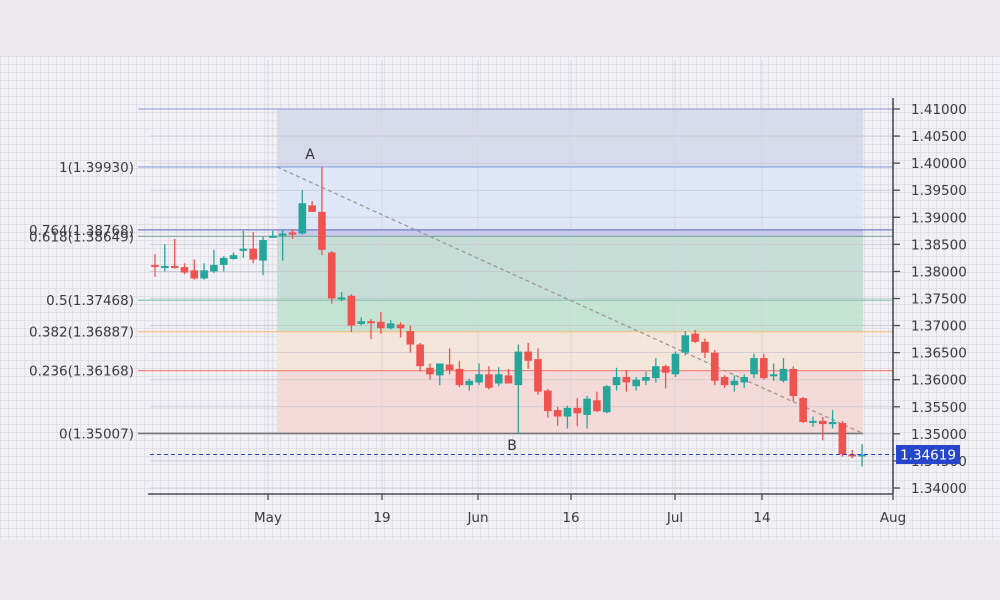  What do you see at coordinates (893, 518) in the screenshot?
I see `x-tick-label: Aug` at bounding box center [893, 518].